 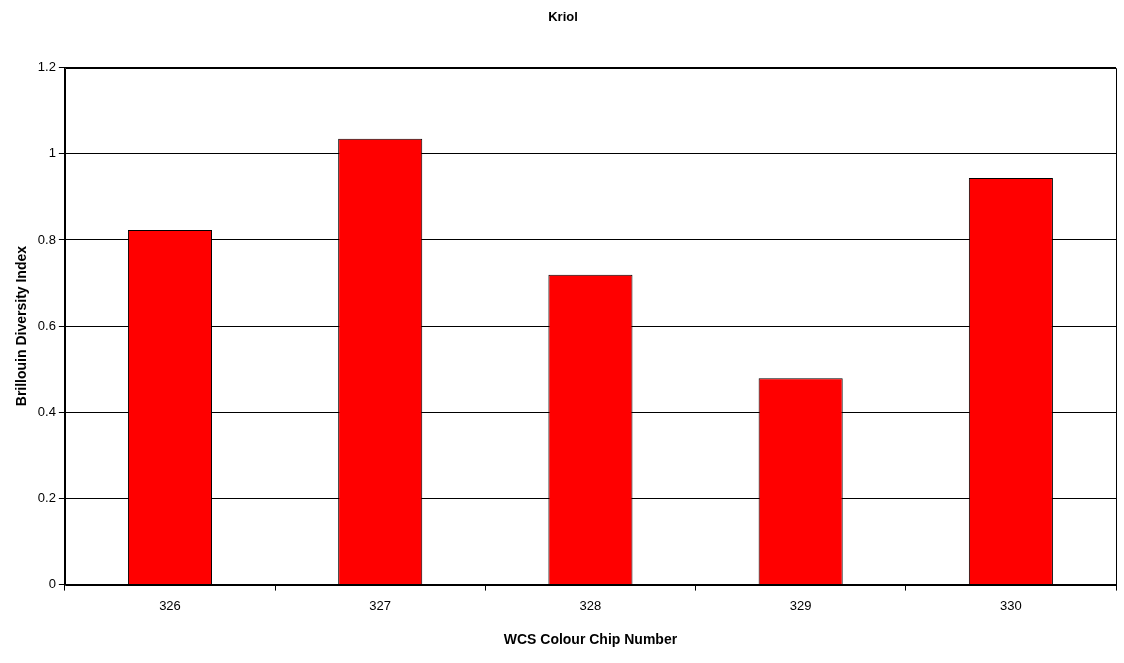 I want to click on y-tick-label: 1, so click(x=52, y=153).